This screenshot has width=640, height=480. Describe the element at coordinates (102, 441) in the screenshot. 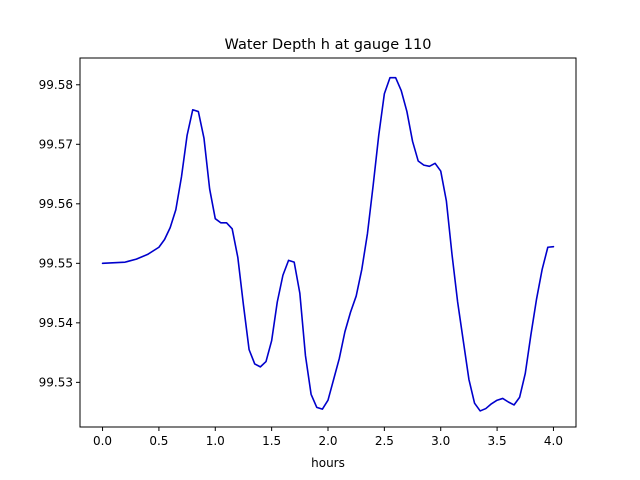

I see `x-tick-label: 0.0` at that location.